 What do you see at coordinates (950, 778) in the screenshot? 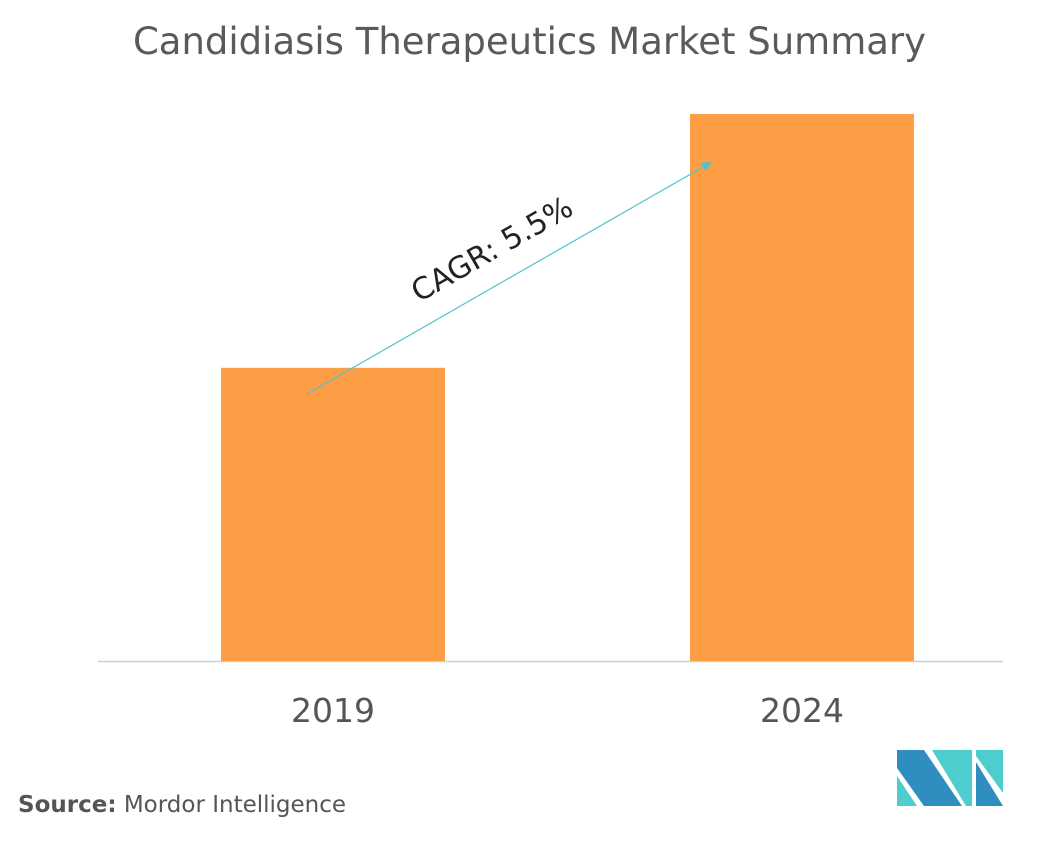
I see `mordor-logo` at bounding box center [950, 778].